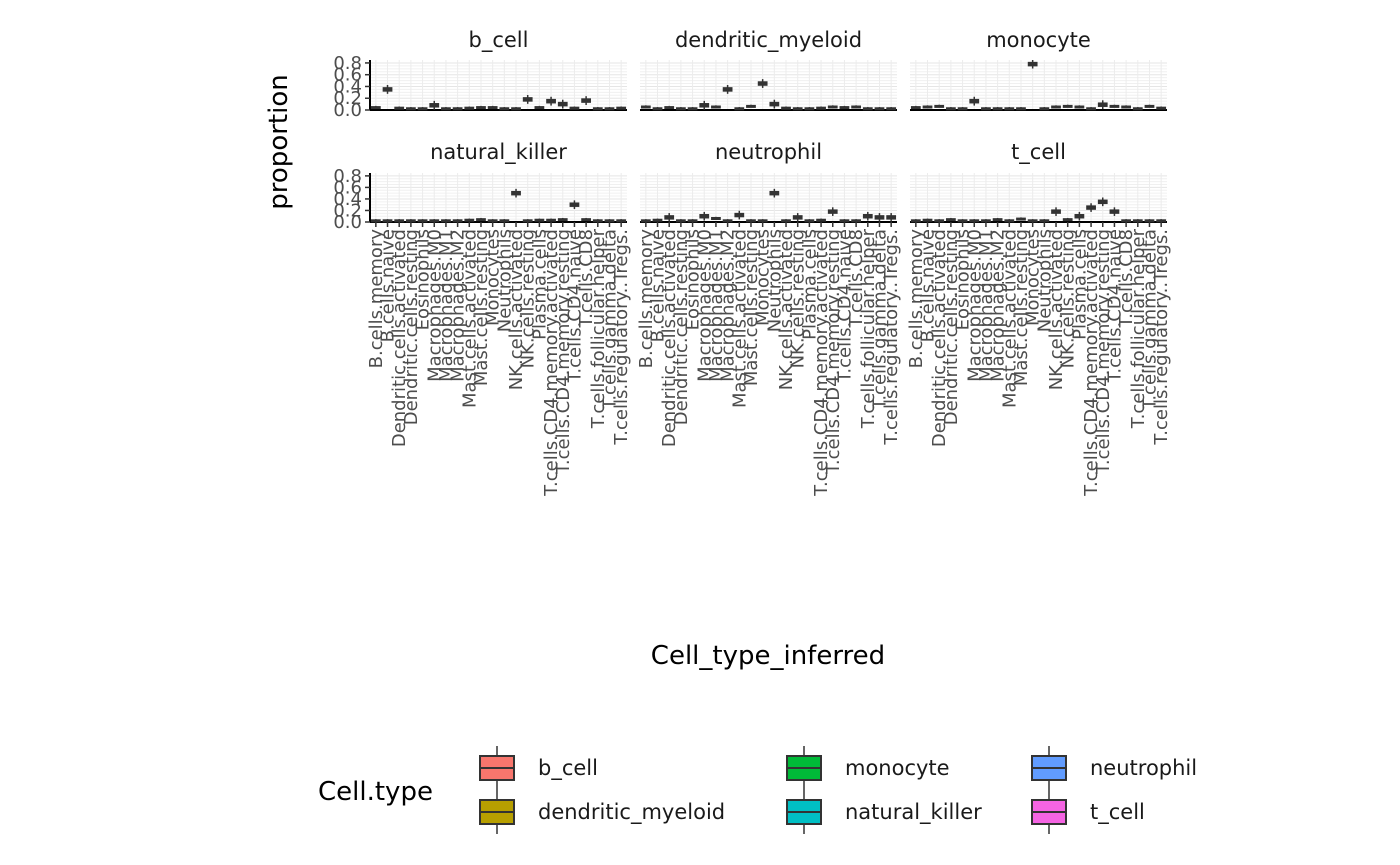 This screenshot has height=865, width=1400. What do you see at coordinates (884, 812) in the screenshot?
I see `legend-item-natural_killer: natural_killer` at bounding box center [884, 812].